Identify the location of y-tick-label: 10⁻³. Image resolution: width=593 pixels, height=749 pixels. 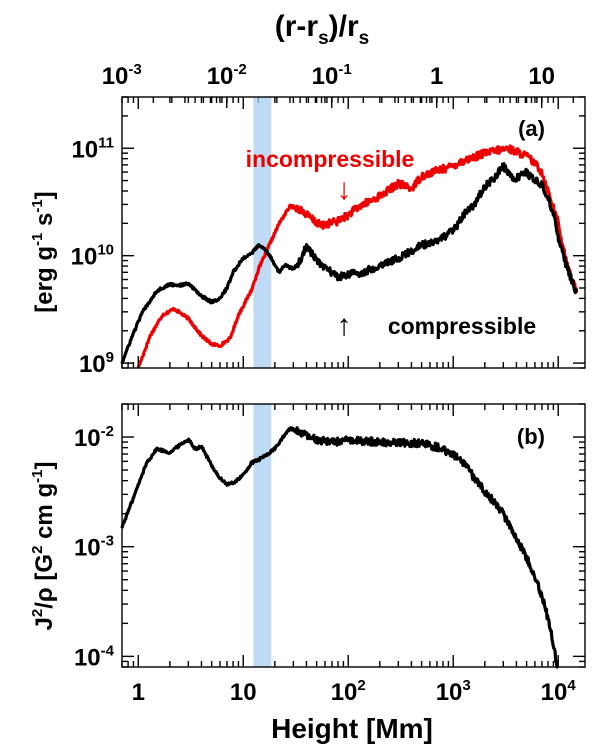
(94, 547).